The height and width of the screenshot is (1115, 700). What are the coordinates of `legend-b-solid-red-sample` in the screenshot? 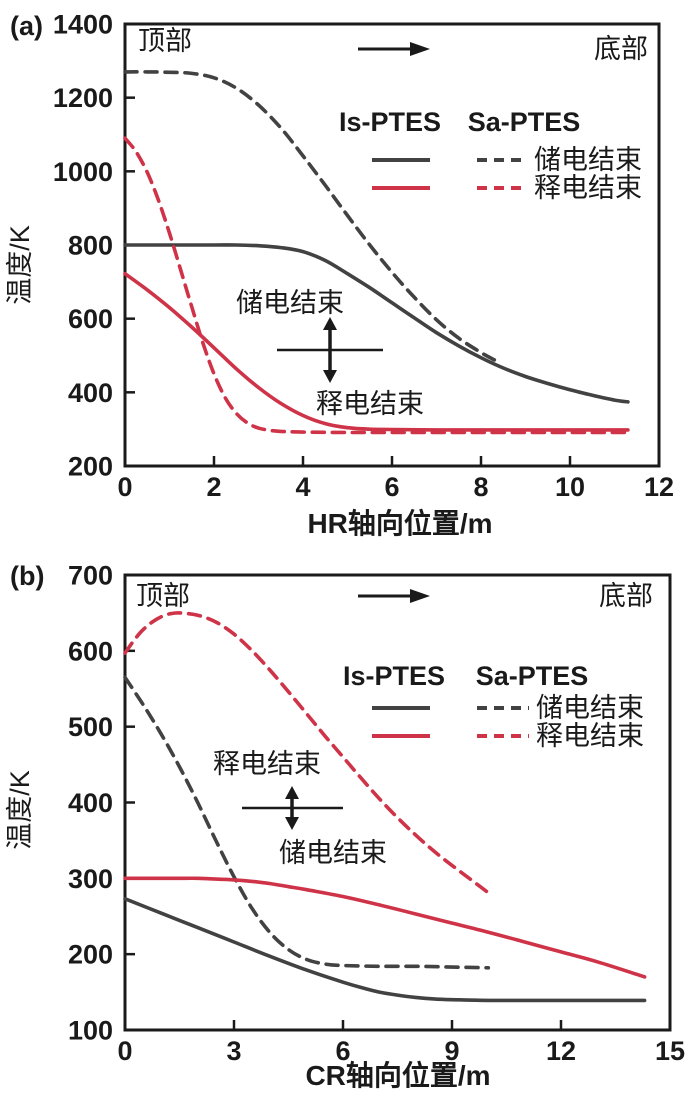 It's located at (401, 736).